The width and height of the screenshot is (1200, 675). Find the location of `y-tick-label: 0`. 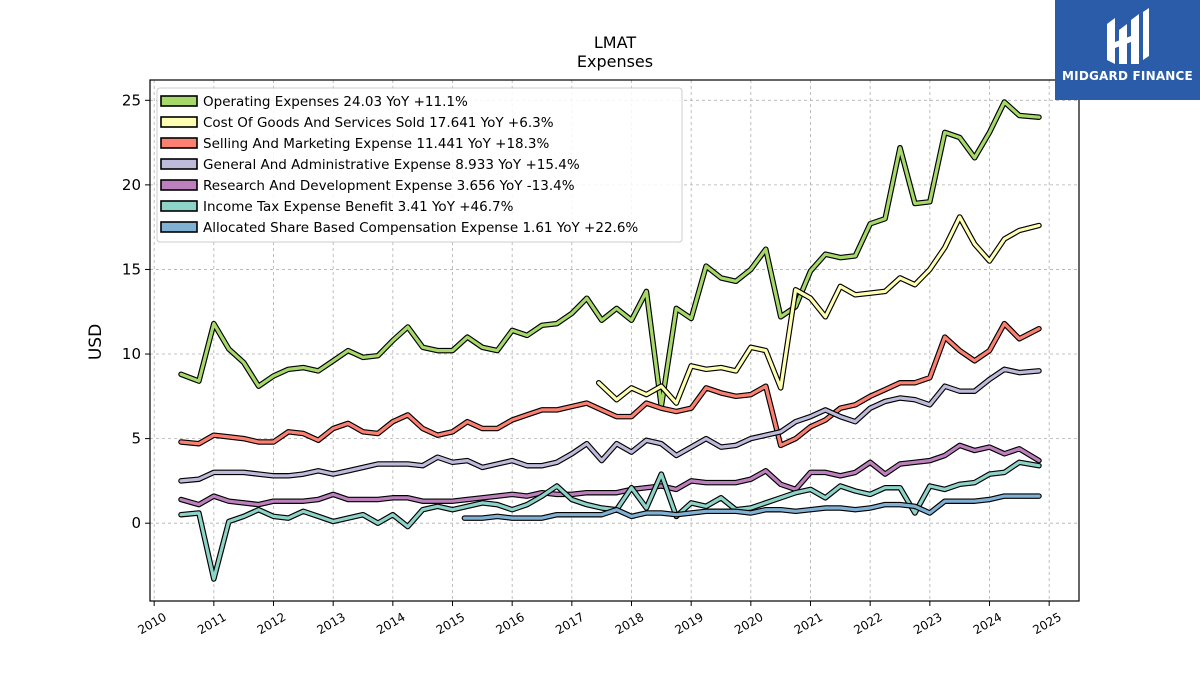

y-tick-label: 0 is located at coordinates (136, 523).